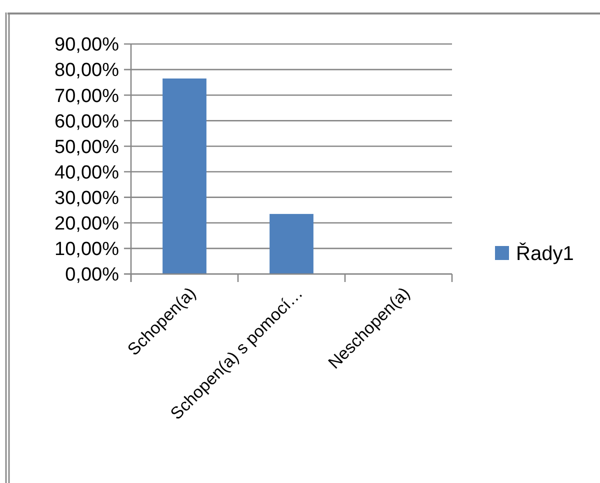 Image resolution: width=600 pixels, height=483 pixels. What do you see at coordinates (87, 249) in the screenshot?
I see `y-tick-label: 10,00%` at bounding box center [87, 249].